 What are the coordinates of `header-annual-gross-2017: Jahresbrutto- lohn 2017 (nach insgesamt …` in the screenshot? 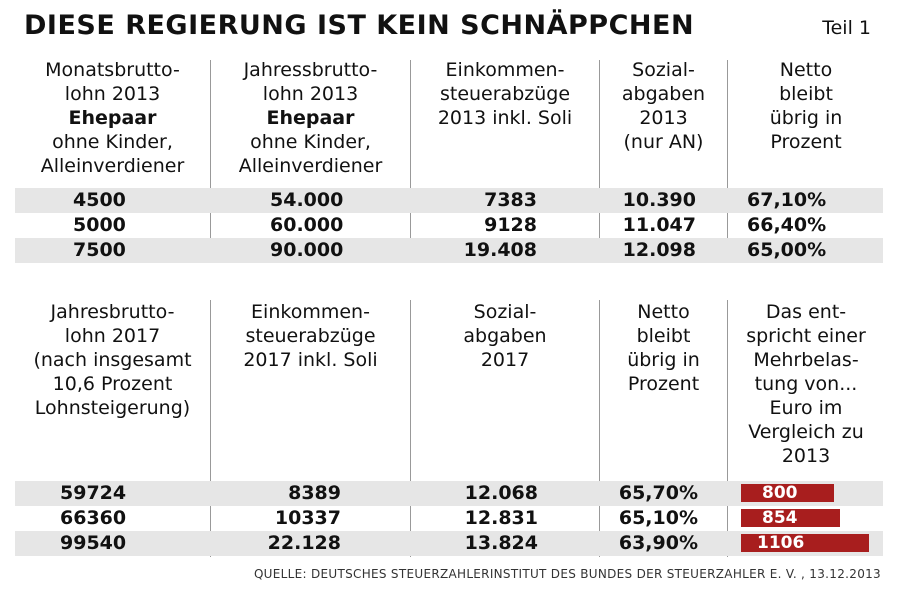 It's located at (112, 360).